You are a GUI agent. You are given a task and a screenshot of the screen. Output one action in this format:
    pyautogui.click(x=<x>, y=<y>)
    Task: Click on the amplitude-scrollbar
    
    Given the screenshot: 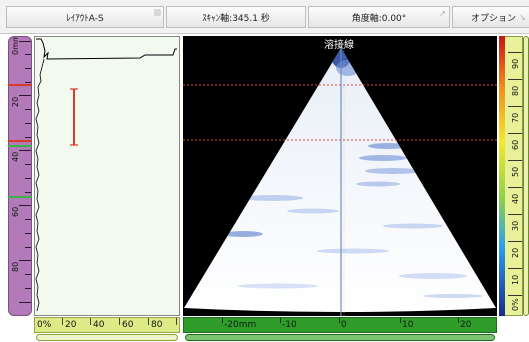 What is the action you would take?
    pyautogui.click(x=107, y=337)
    